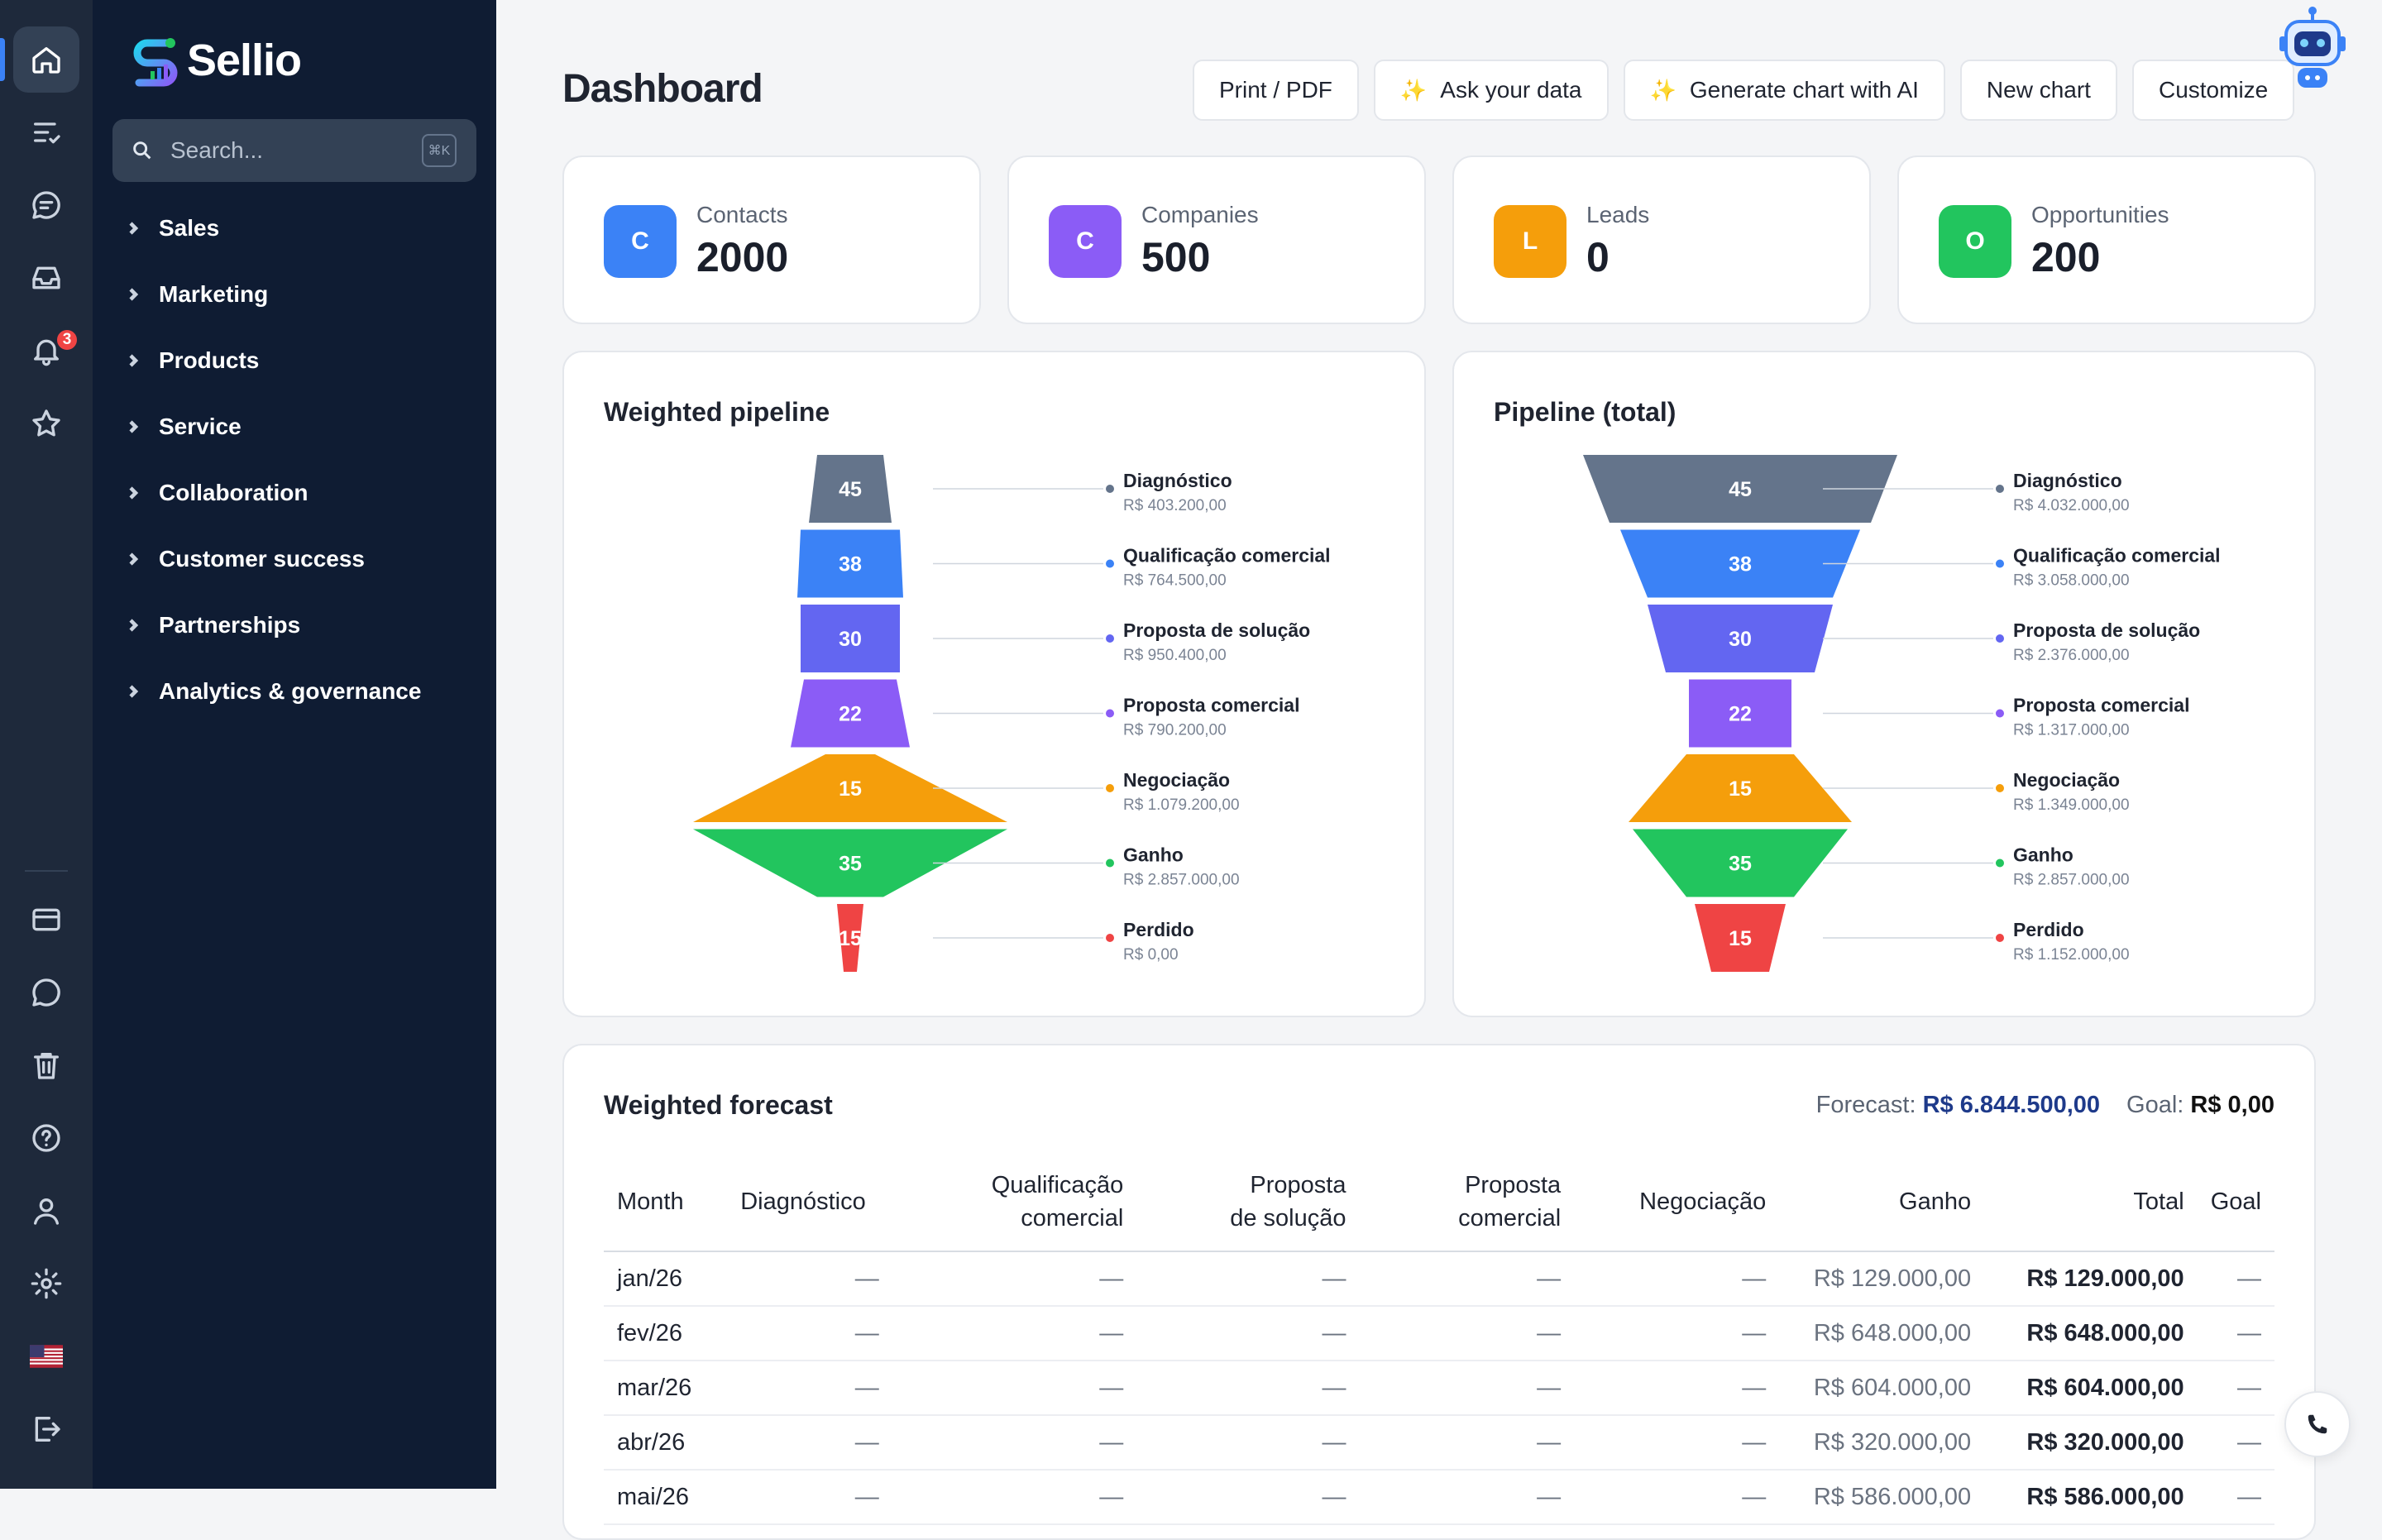  I want to click on rail-trash, so click(46, 1065).